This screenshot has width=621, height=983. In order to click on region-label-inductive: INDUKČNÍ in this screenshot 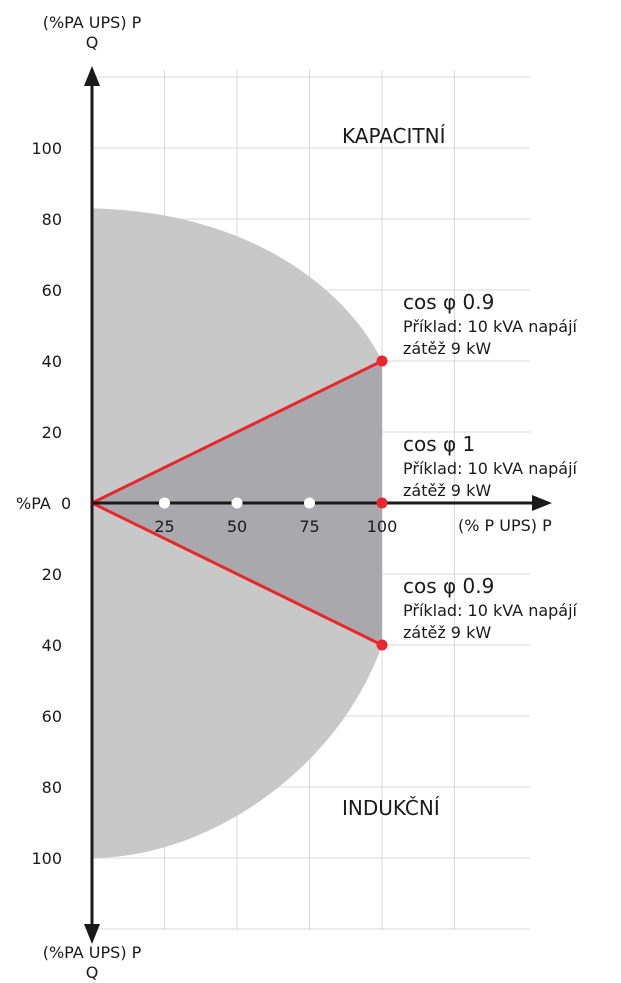, I will do `click(391, 808)`.